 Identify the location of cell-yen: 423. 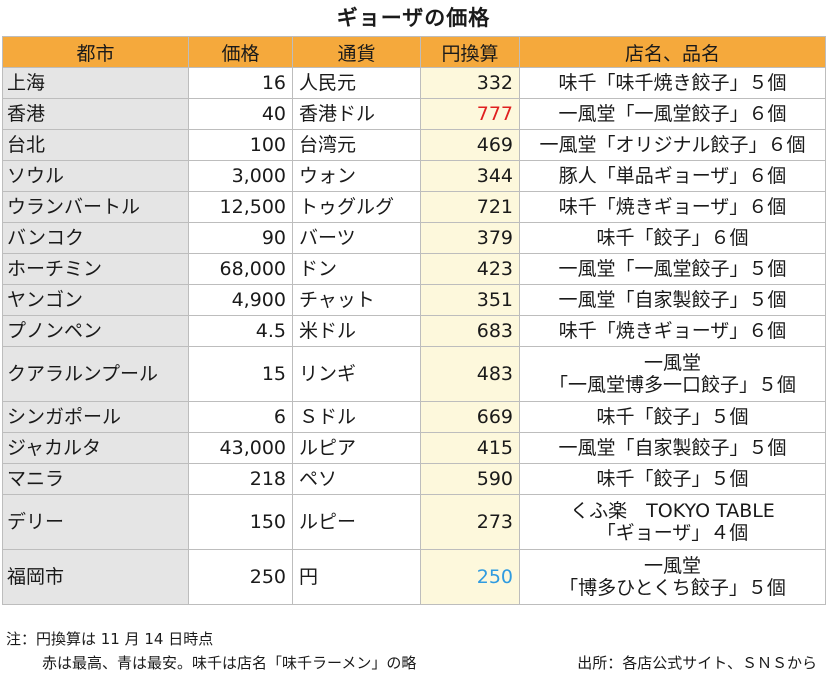
(470, 269).